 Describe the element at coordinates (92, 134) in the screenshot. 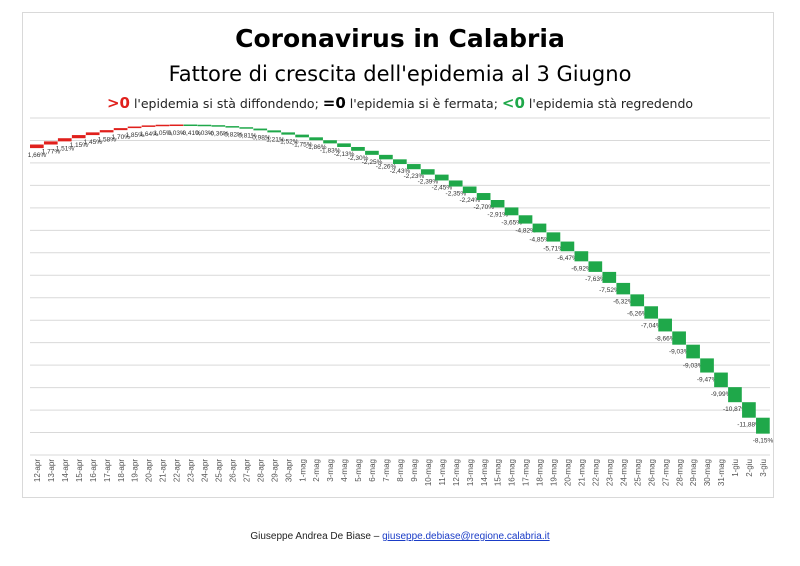

I see `bar-16-apr` at that location.